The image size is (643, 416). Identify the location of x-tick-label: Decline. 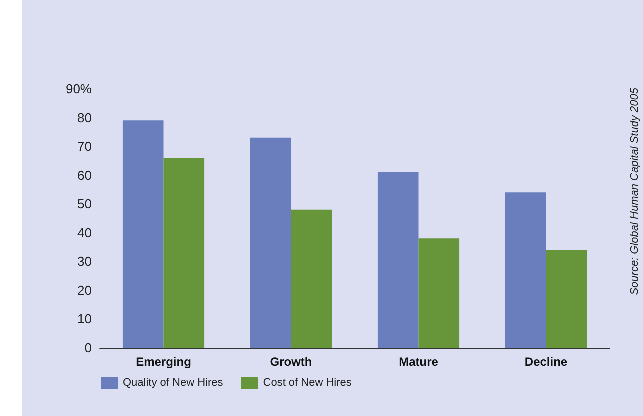
(546, 362).